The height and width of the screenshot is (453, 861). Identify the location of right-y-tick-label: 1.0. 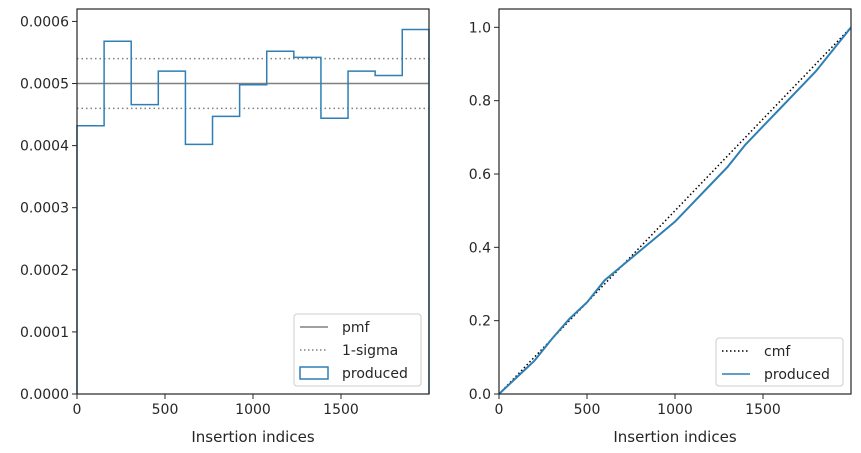
(480, 28).